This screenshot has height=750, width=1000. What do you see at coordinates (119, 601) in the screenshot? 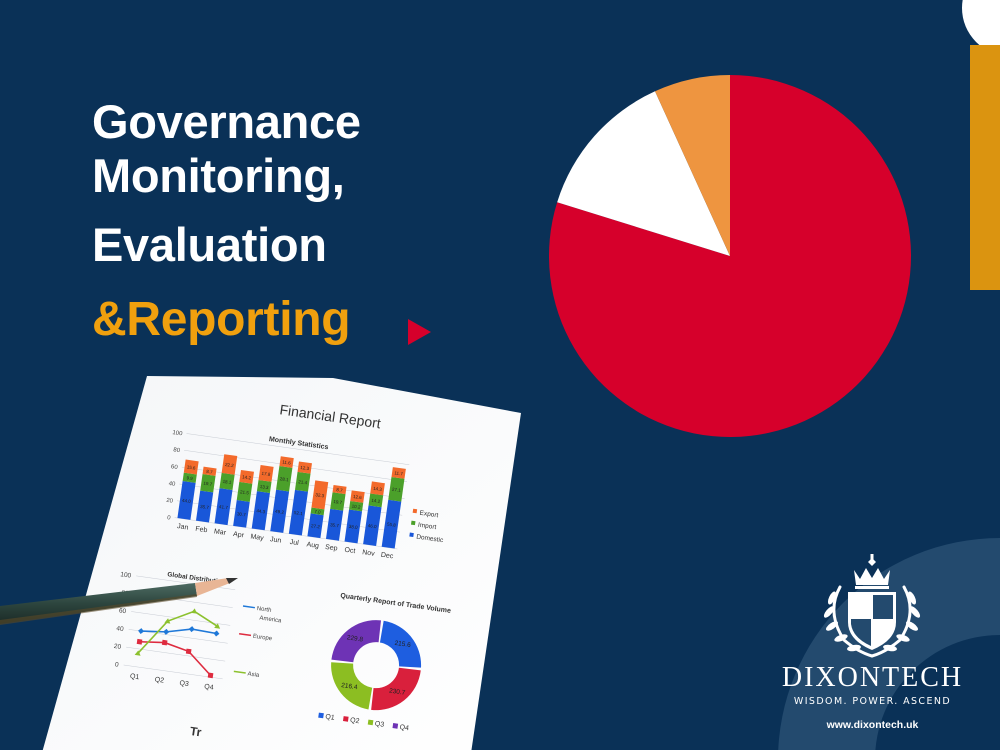
I see `pencil-icon` at bounding box center [119, 601].